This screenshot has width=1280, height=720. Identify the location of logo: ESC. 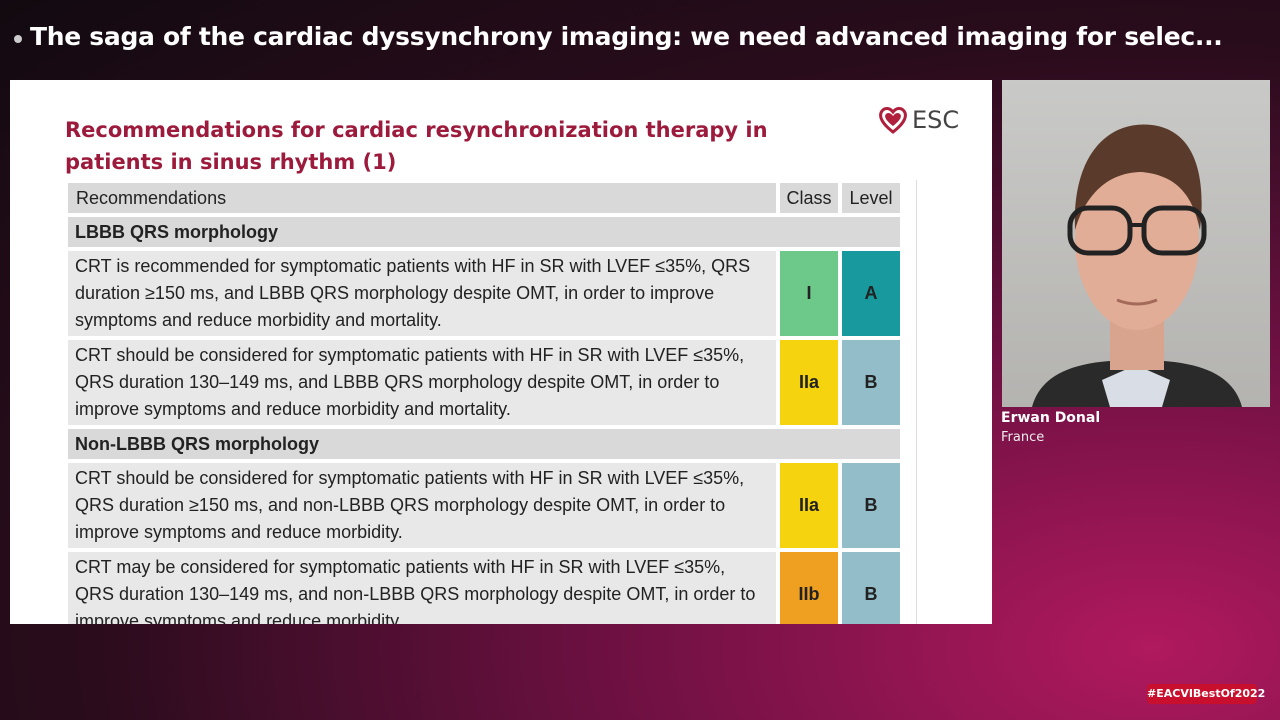
(918, 120).